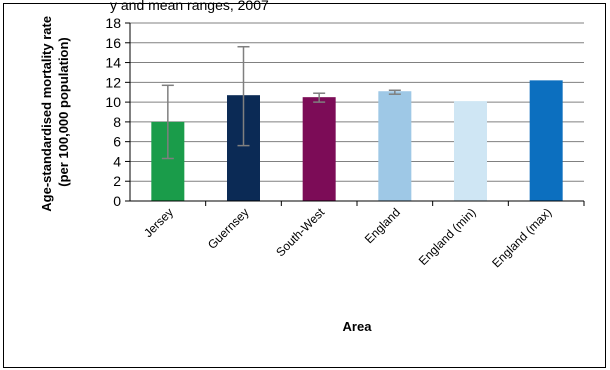  Describe the element at coordinates (63, 112) in the screenshot. I see `y-axis-title-line-2: (per 100,000 population)` at that location.